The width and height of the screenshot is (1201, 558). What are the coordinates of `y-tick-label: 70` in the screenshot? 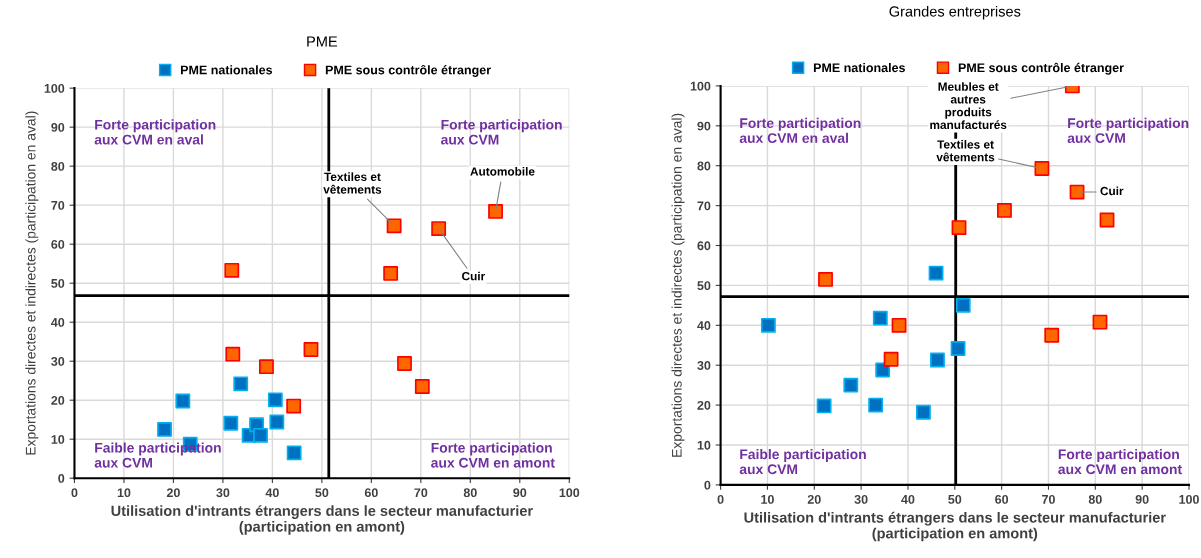 It's located at (704, 206).